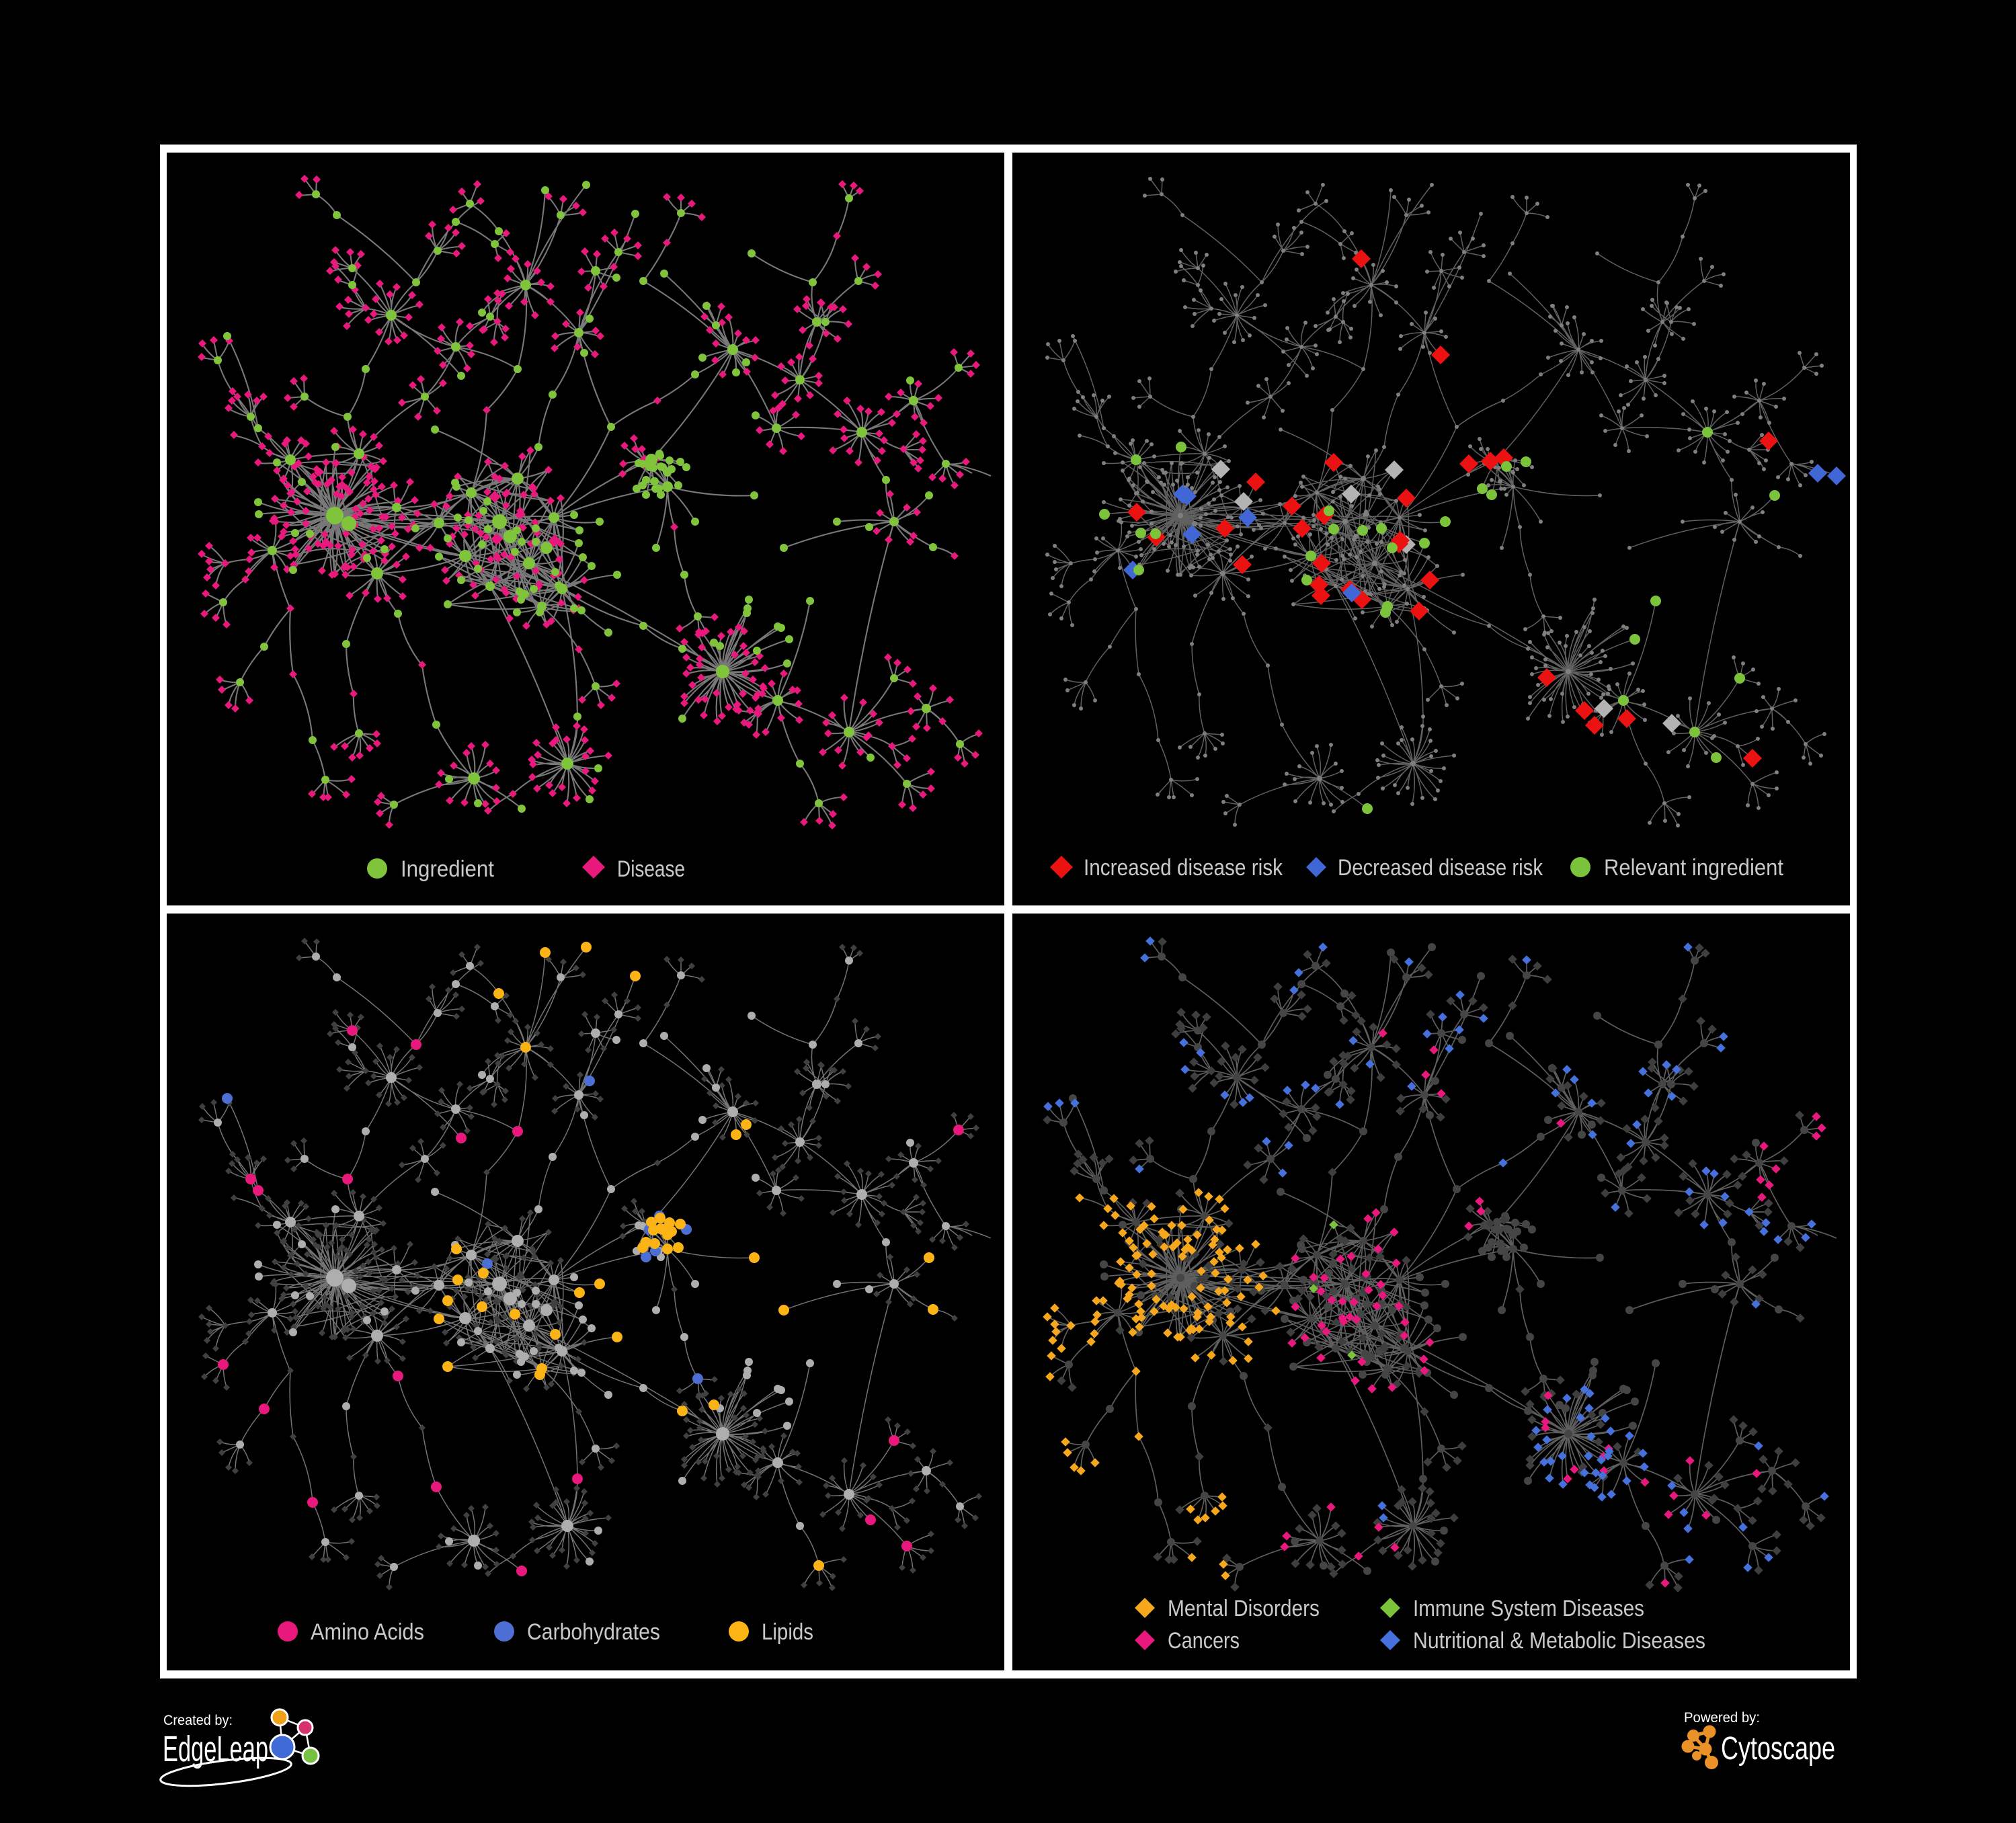 This screenshot has width=2016, height=1823. I want to click on svg-text: Powered by:, so click(1722, 1718).